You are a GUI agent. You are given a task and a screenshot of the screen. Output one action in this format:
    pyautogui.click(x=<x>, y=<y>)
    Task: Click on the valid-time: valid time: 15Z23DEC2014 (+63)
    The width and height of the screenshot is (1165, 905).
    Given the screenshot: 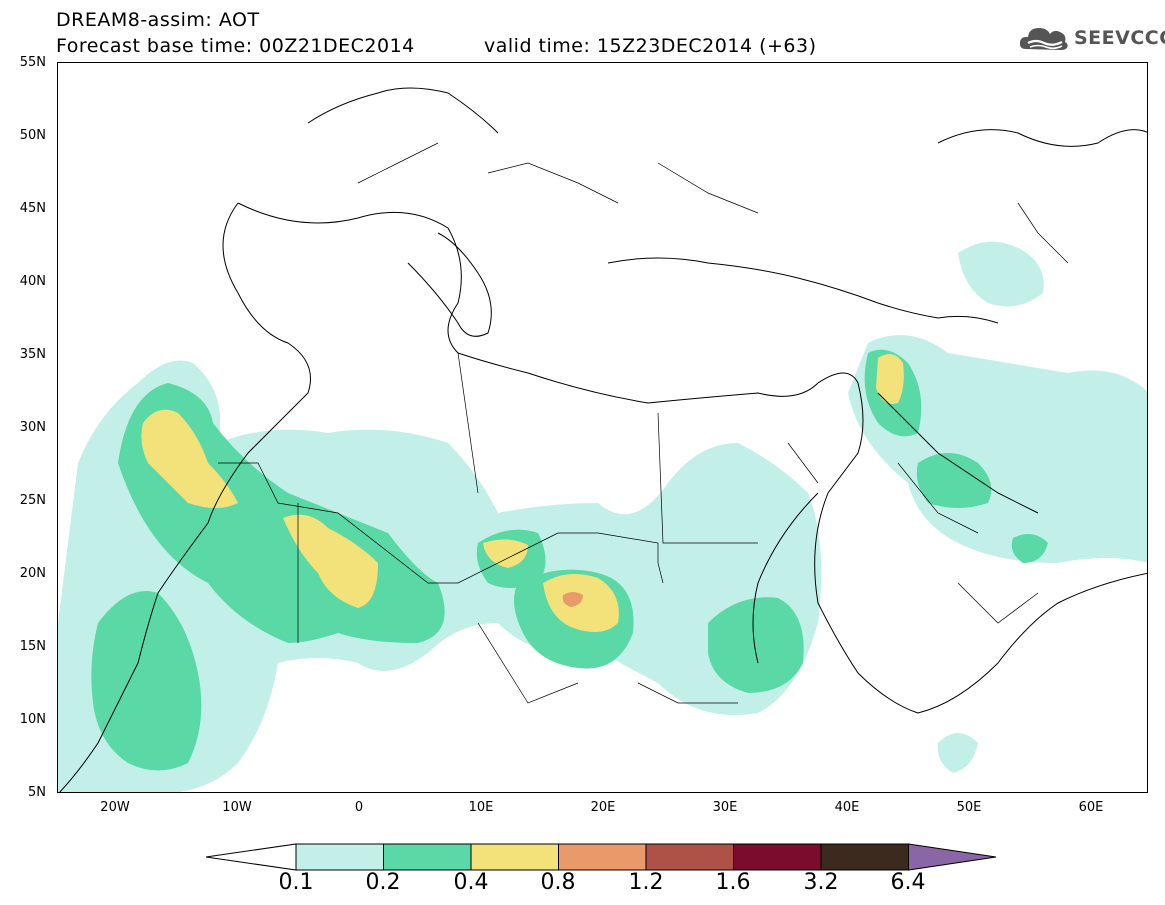 What is the action you would take?
    pyautogui.click(x=650, y=46)
    